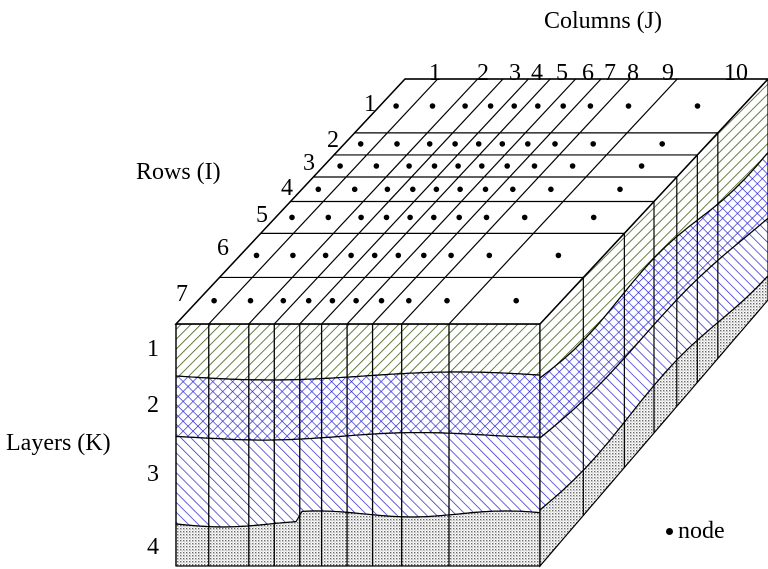  What do you see at coordinates (178, 172) in the screenshot?
I see `rows-axis-title: Rows (I)` at bounding box center [178, 172].